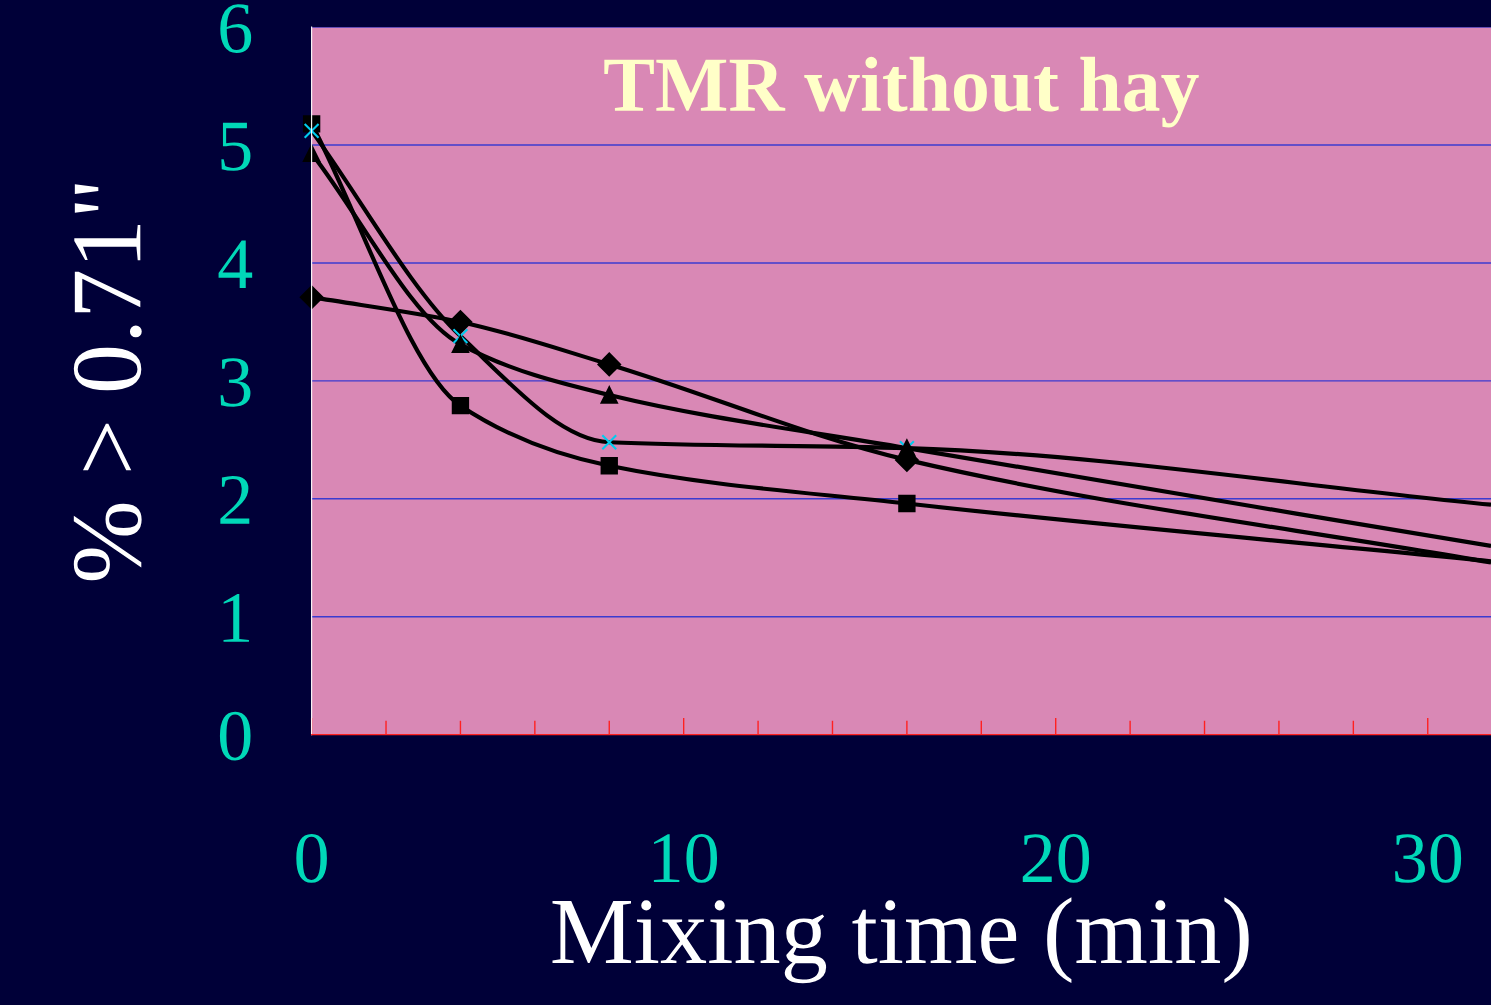 The height and width of the screenshot is (1005, 1491). What do you see at coordinates (311, 858) in the screenshot?
I see `x-tick-label: 0` at bounding box center [311, 858].